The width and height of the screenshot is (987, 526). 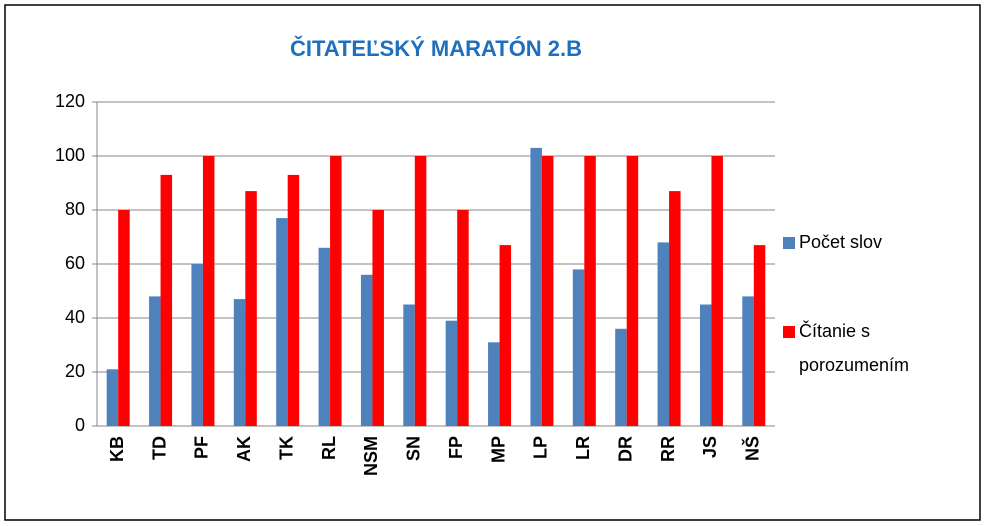 I want to click on x-tick-label: PF, so click(x=202, y=447).